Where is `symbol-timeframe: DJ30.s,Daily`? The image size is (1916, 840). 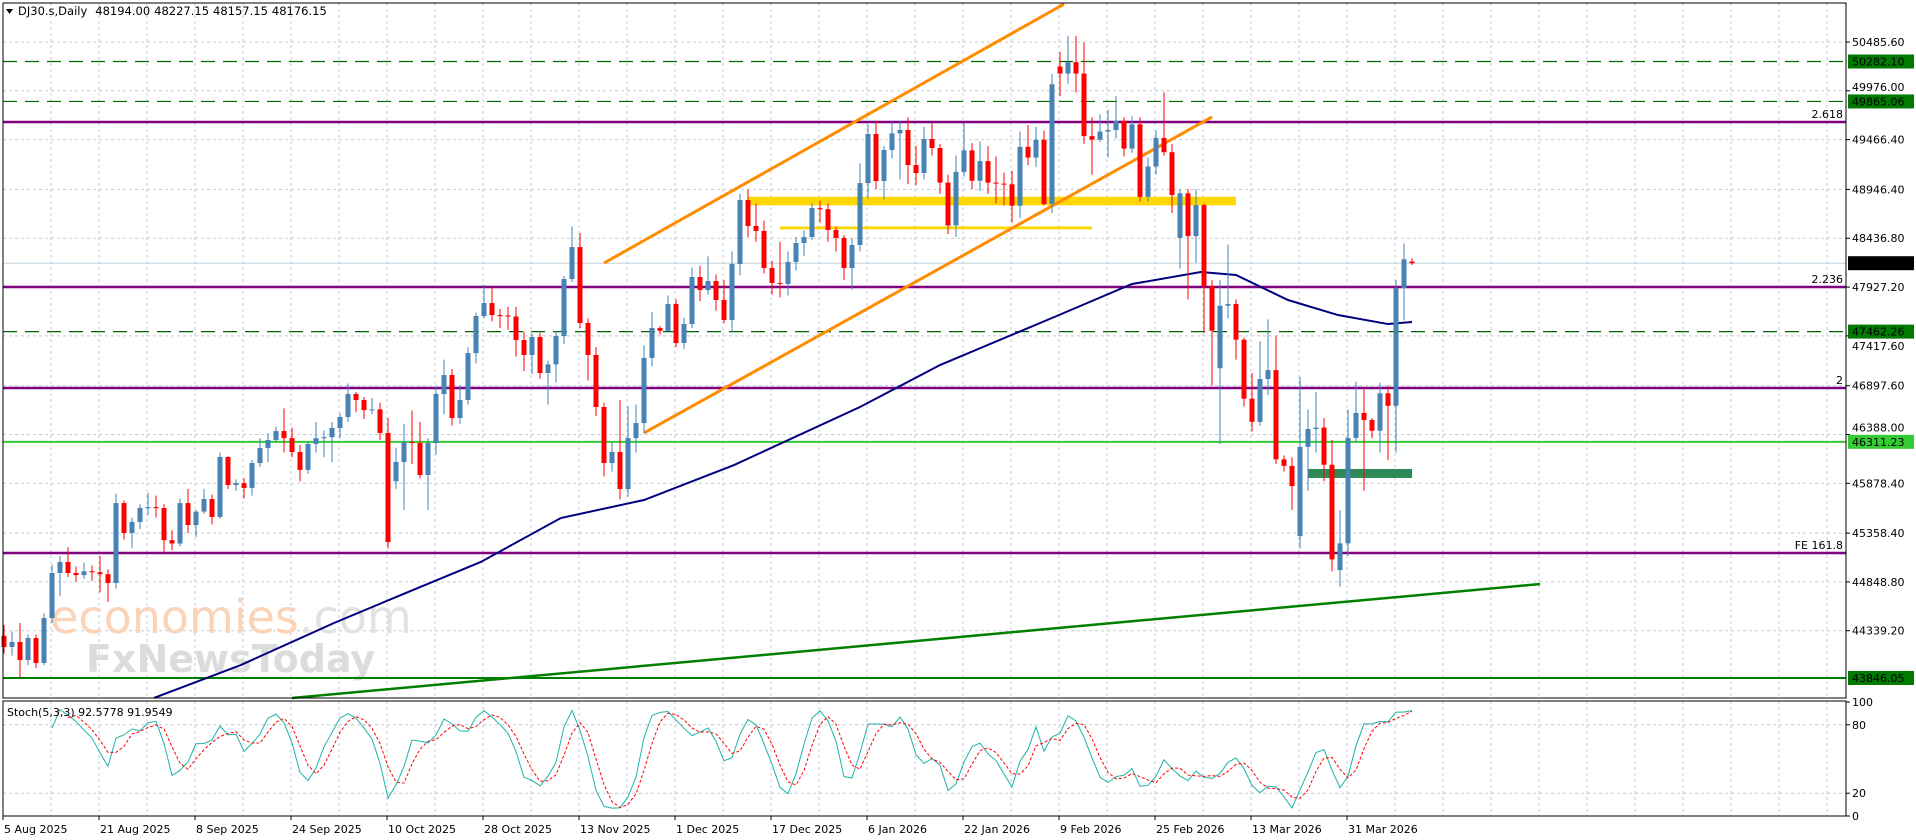 symbol-timeframe: DJ30.s,Daily is located at coordinates (52, 11).